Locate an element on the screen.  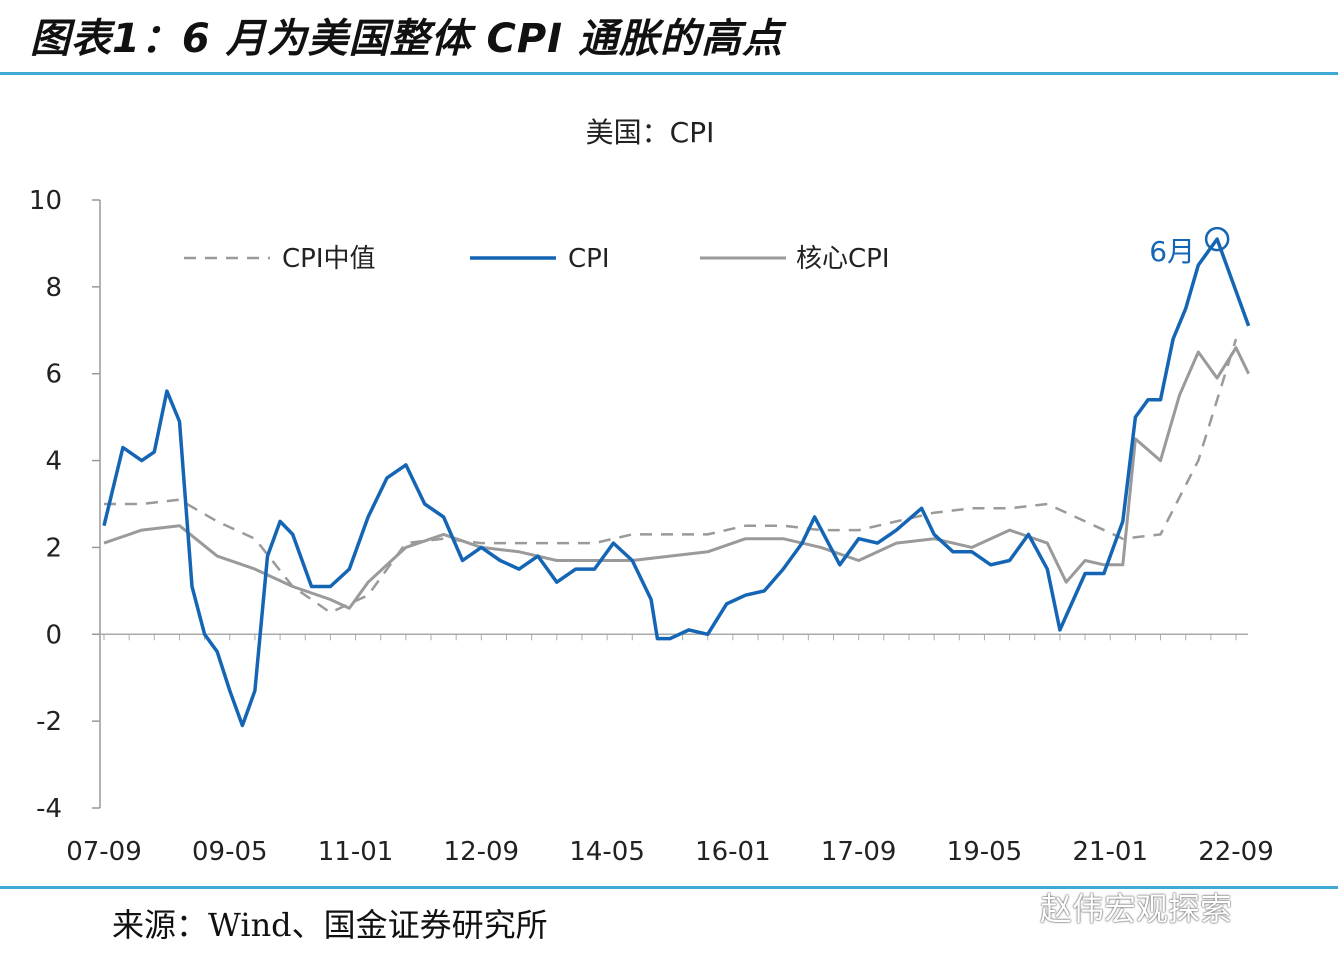
legend-core-label: 核心CPI is located at coordinates (843, 259).